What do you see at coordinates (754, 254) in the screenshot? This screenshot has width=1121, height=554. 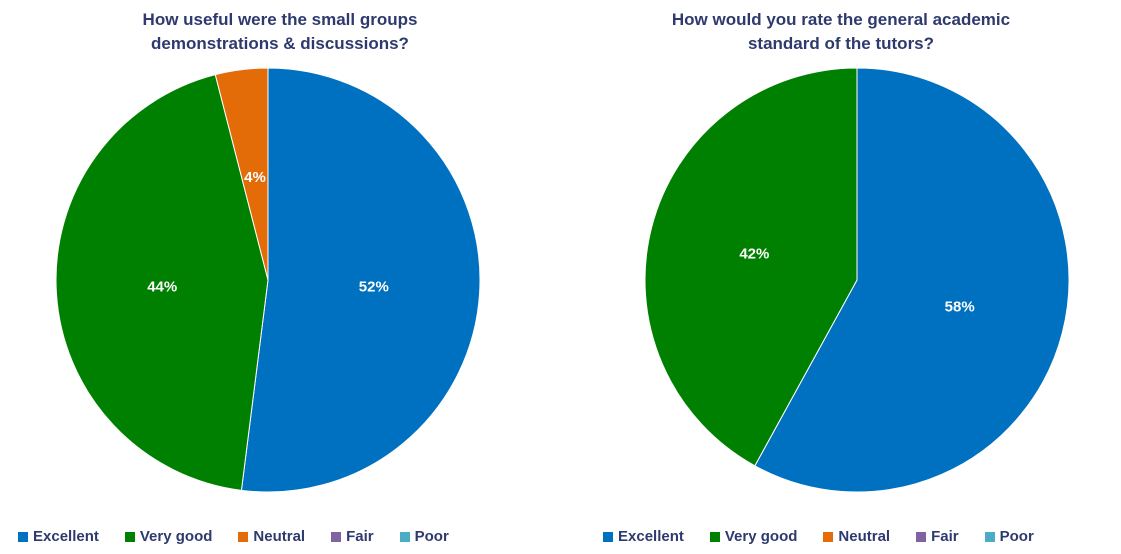 I see `data-label-very-good: 42%` at bounding box center [754, 254].